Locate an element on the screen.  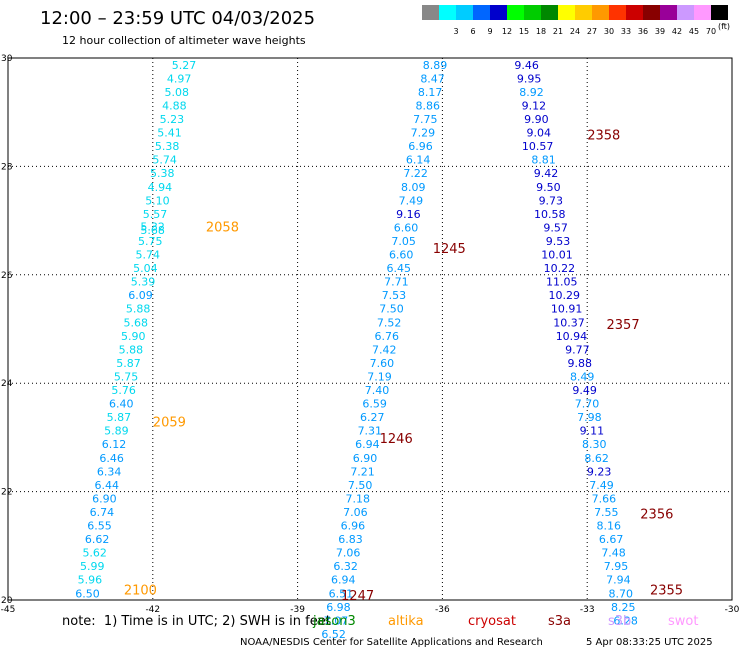
wave-height-value: 9.42 is located at coordinates (546, 173).